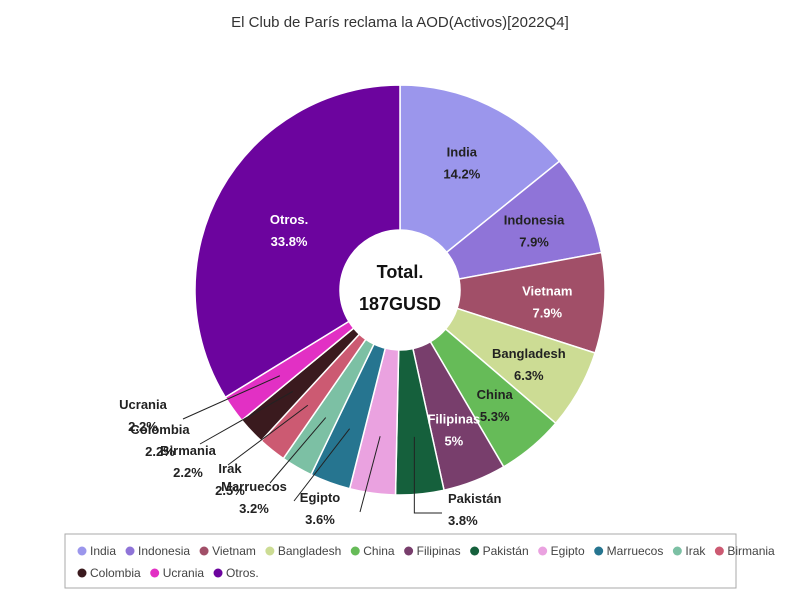 This screenshot has width=800, height=600. Describe the element at coordinates (289, 241) in the screenshot. I see `slice-value-otros: 33.8%` at that location.